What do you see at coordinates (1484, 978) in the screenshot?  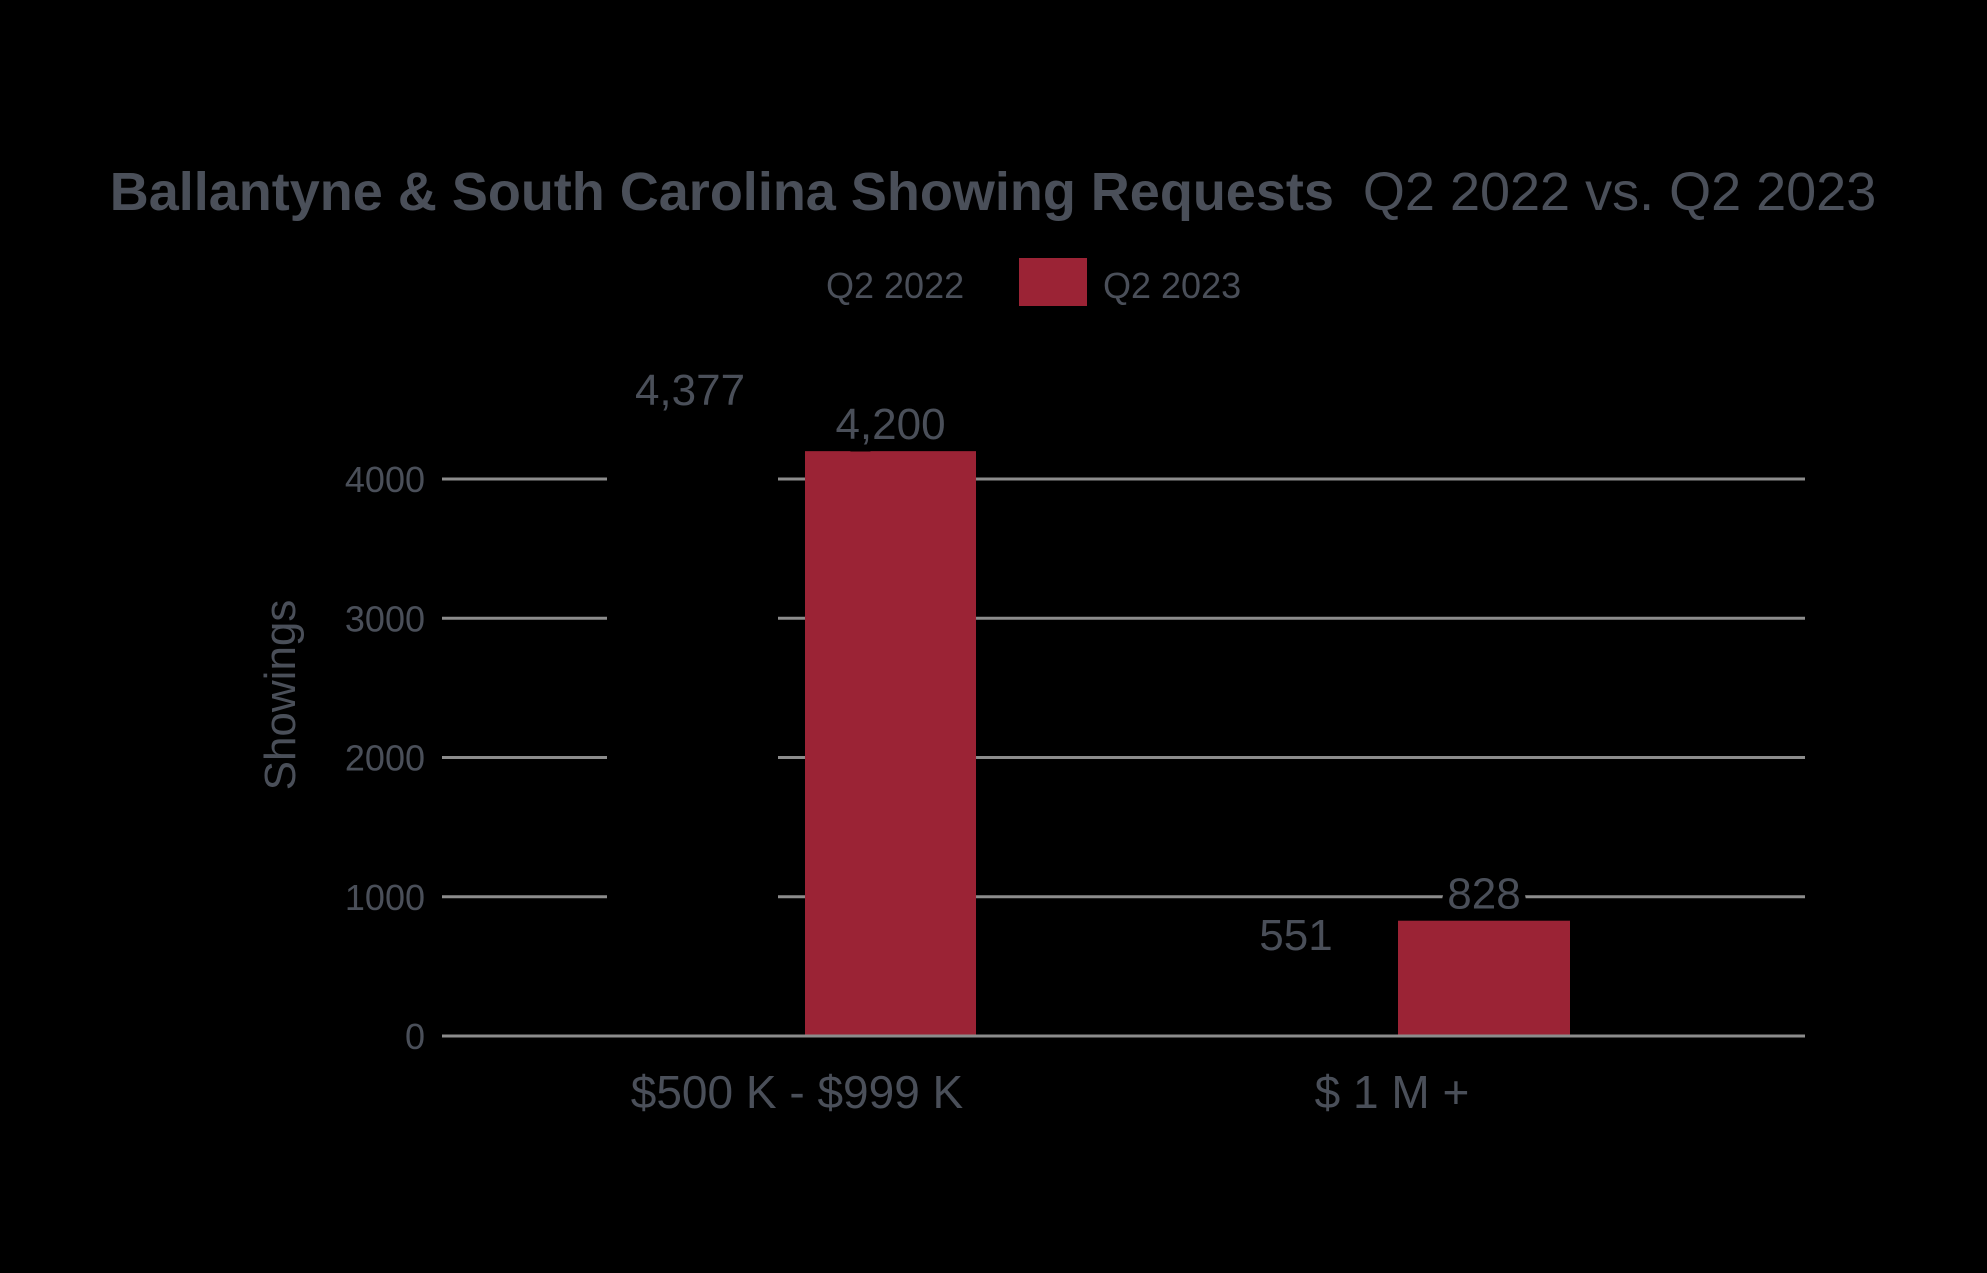 I see `bar-q2-2023-1m-plus` at bounding box center [1484, 978].